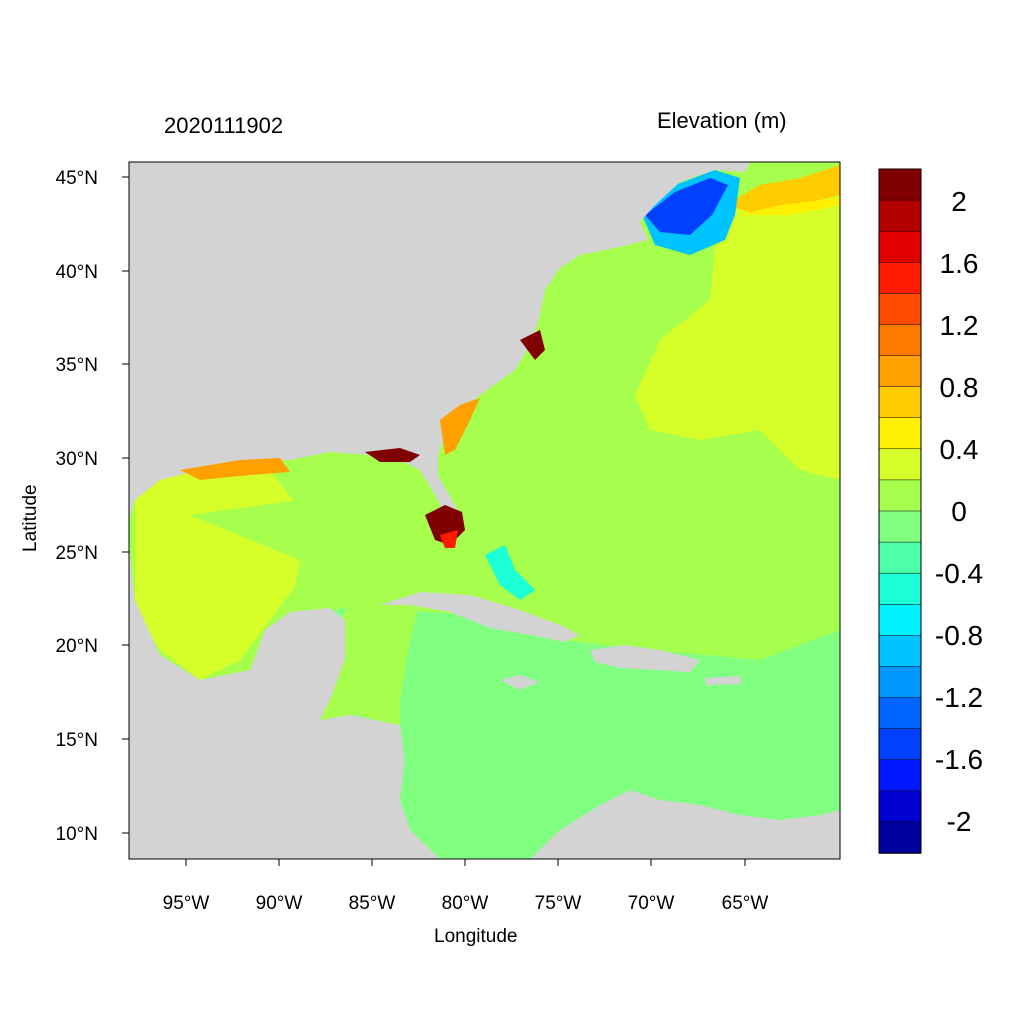  I want to click on lat-tick-label: 40°N, so click(77, 272).